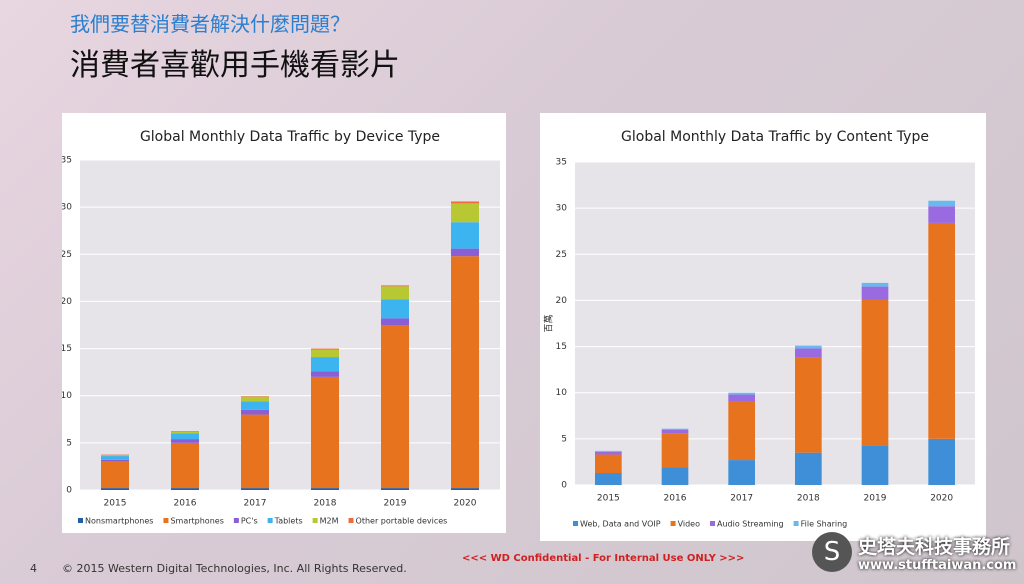  What do you see at coordinates (329, 521) in the screenshot?
I see `legend-label: M2M` at bounding box center [329, 521].